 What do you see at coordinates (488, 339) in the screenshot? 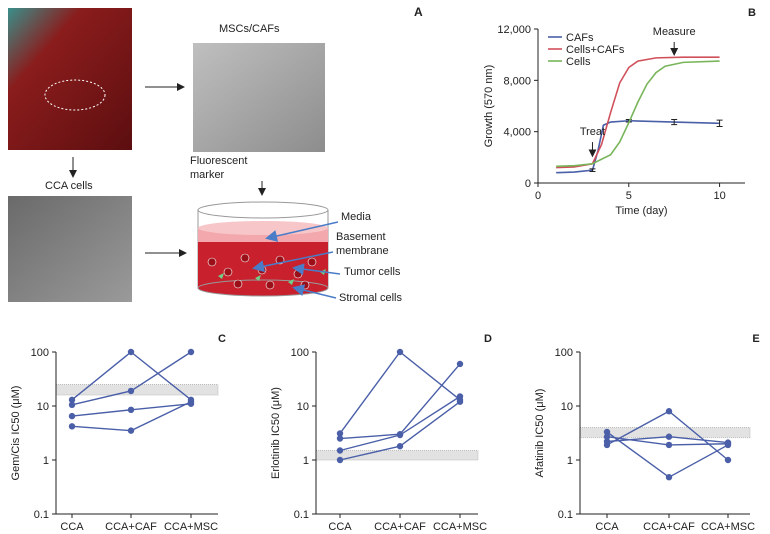
I see `panel-letter: D` at bounding box center [488, 339].